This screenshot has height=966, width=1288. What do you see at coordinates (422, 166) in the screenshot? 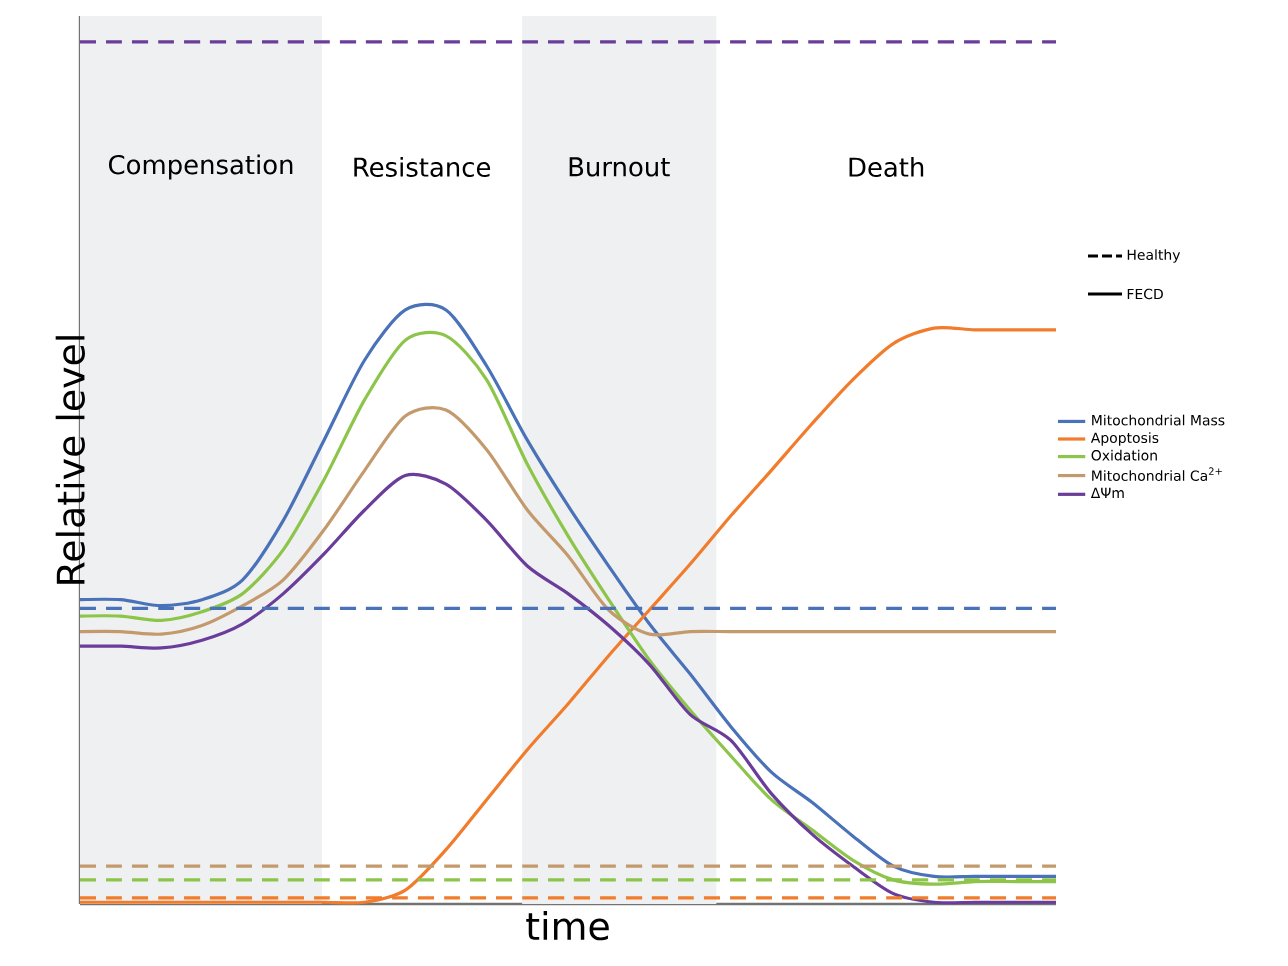
I see `annotation: Resistance` at bounding box center [422, 166].